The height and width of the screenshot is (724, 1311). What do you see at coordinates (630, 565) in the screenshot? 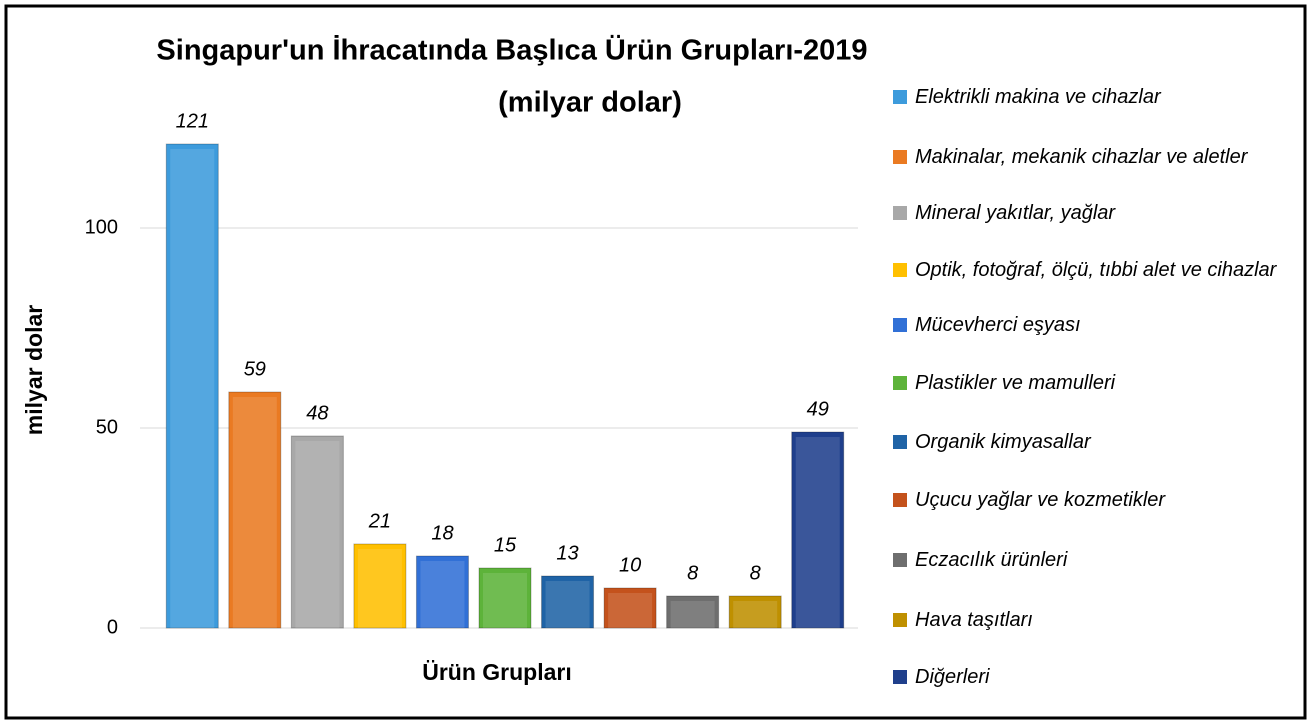
I see `data-label: 10` at bounding box center [630, 565].